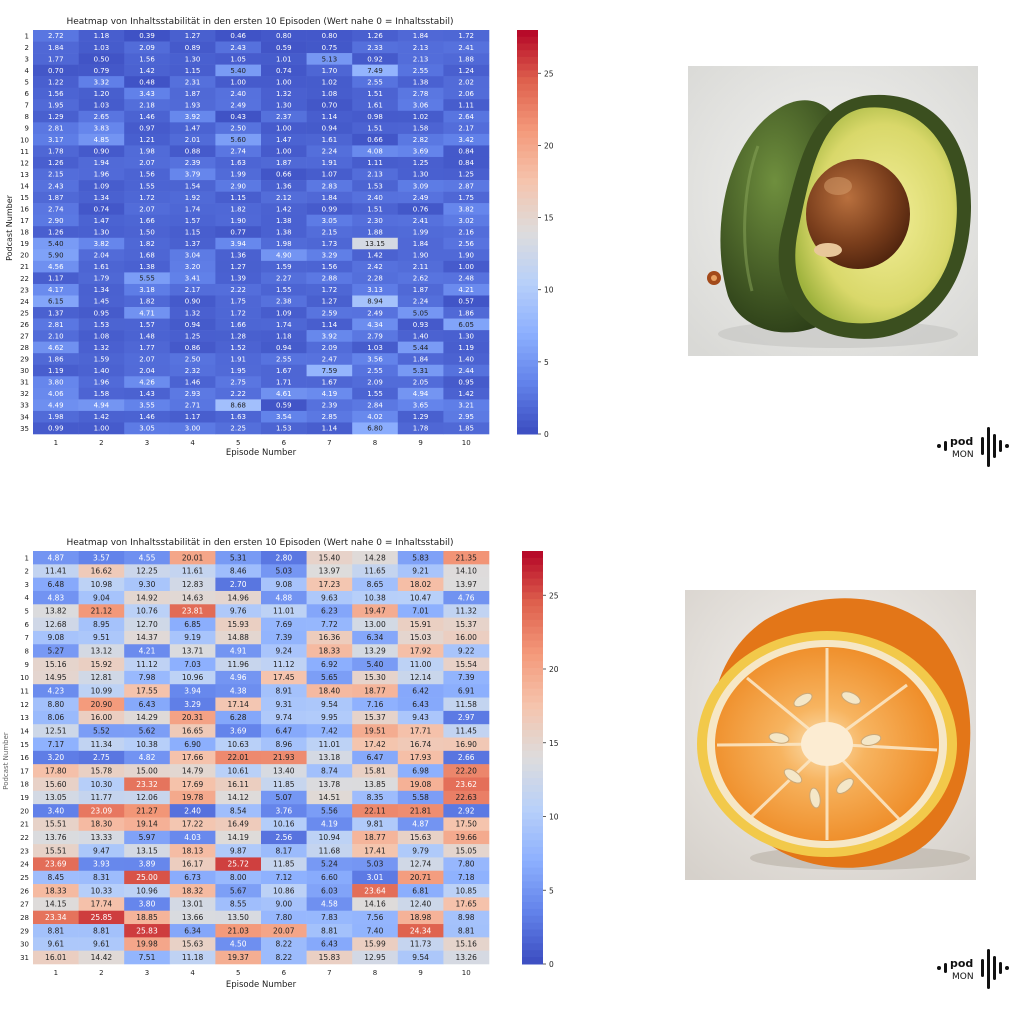  Describe the element at coordinates (102, 824) in the screenshot. I see `cell-value-label: 18.30` at that location.